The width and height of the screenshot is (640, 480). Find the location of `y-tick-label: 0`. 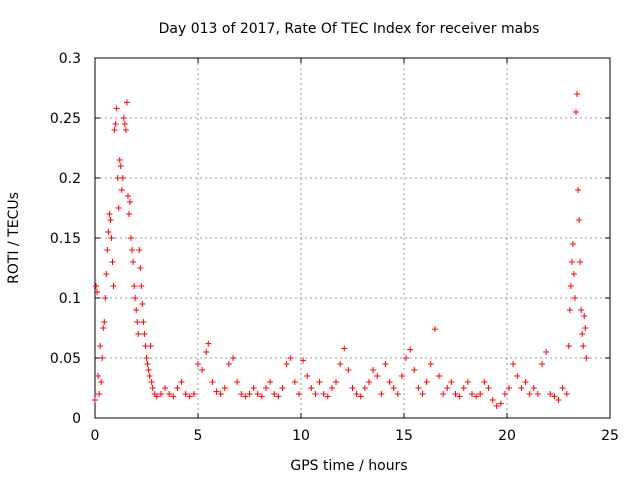

y-tick-label: 0 is located at coordinates (76, 419).